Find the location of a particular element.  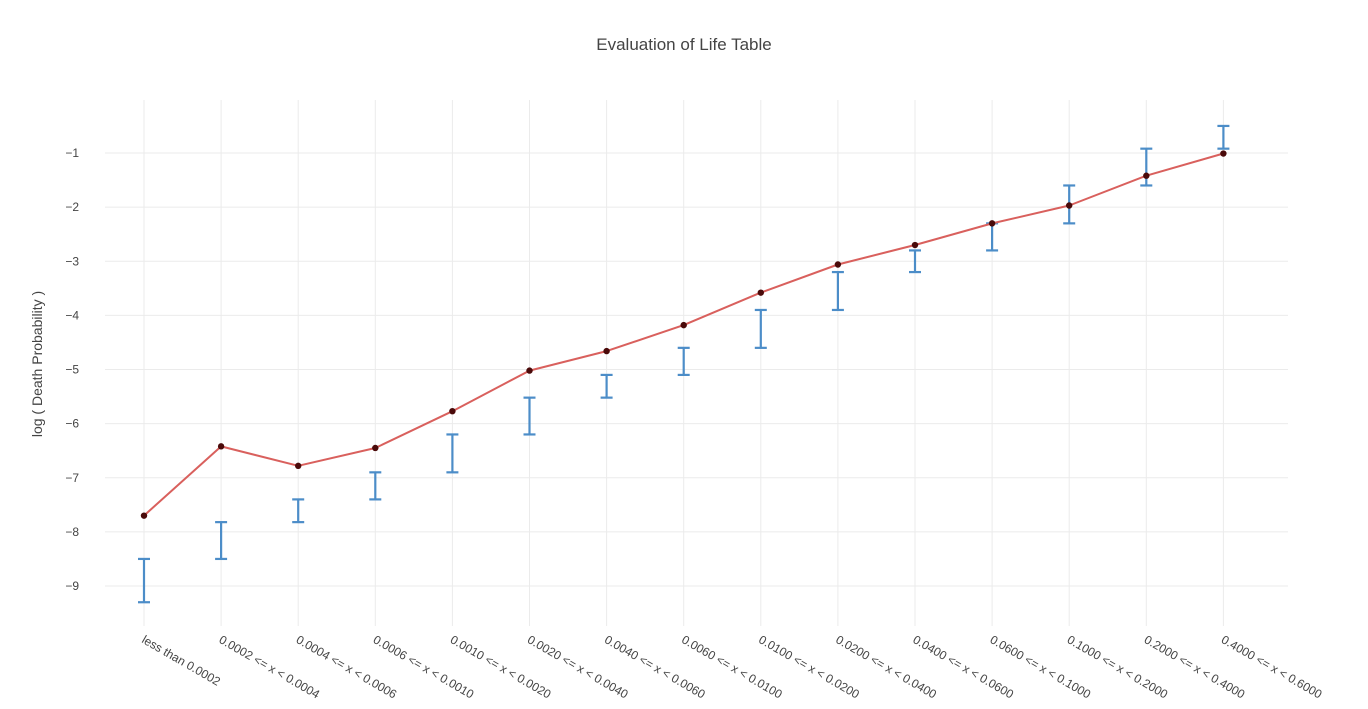

y-tick-label: −2 is located at coordinates (72, 207).